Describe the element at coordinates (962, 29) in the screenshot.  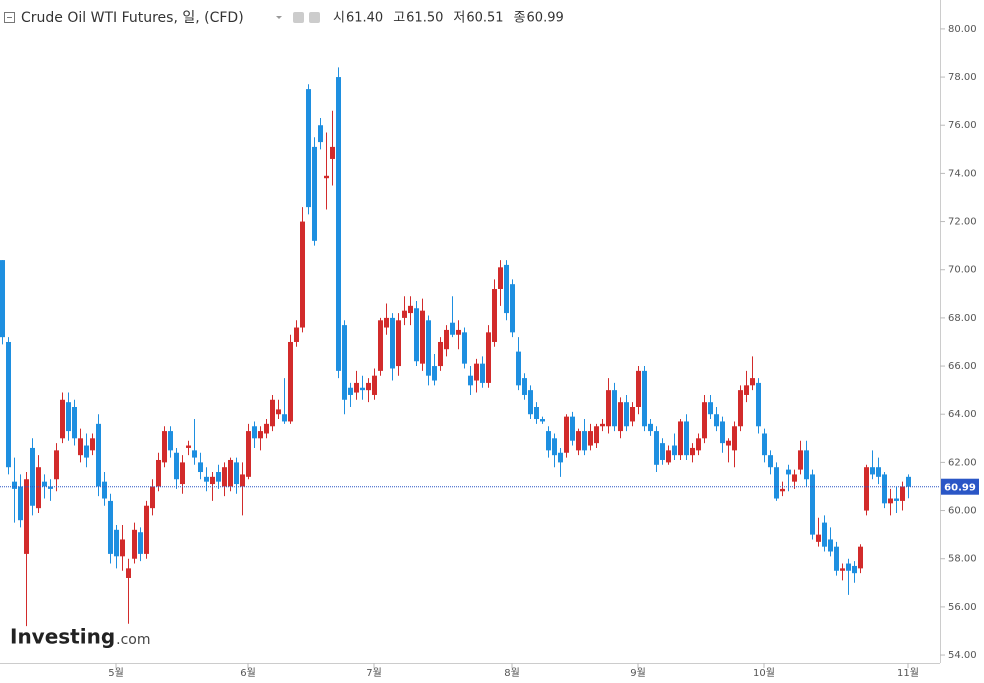
I see `y-tick-label: 80.00` at that location.